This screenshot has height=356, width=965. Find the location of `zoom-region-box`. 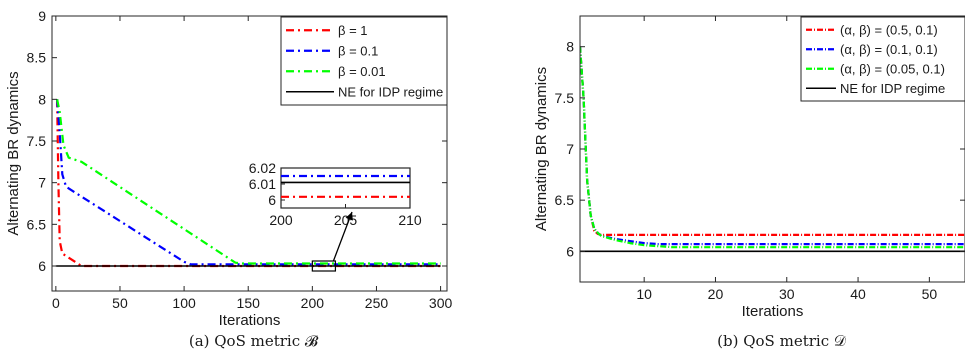

zoom-region-box is located at coordinates (324, 266).